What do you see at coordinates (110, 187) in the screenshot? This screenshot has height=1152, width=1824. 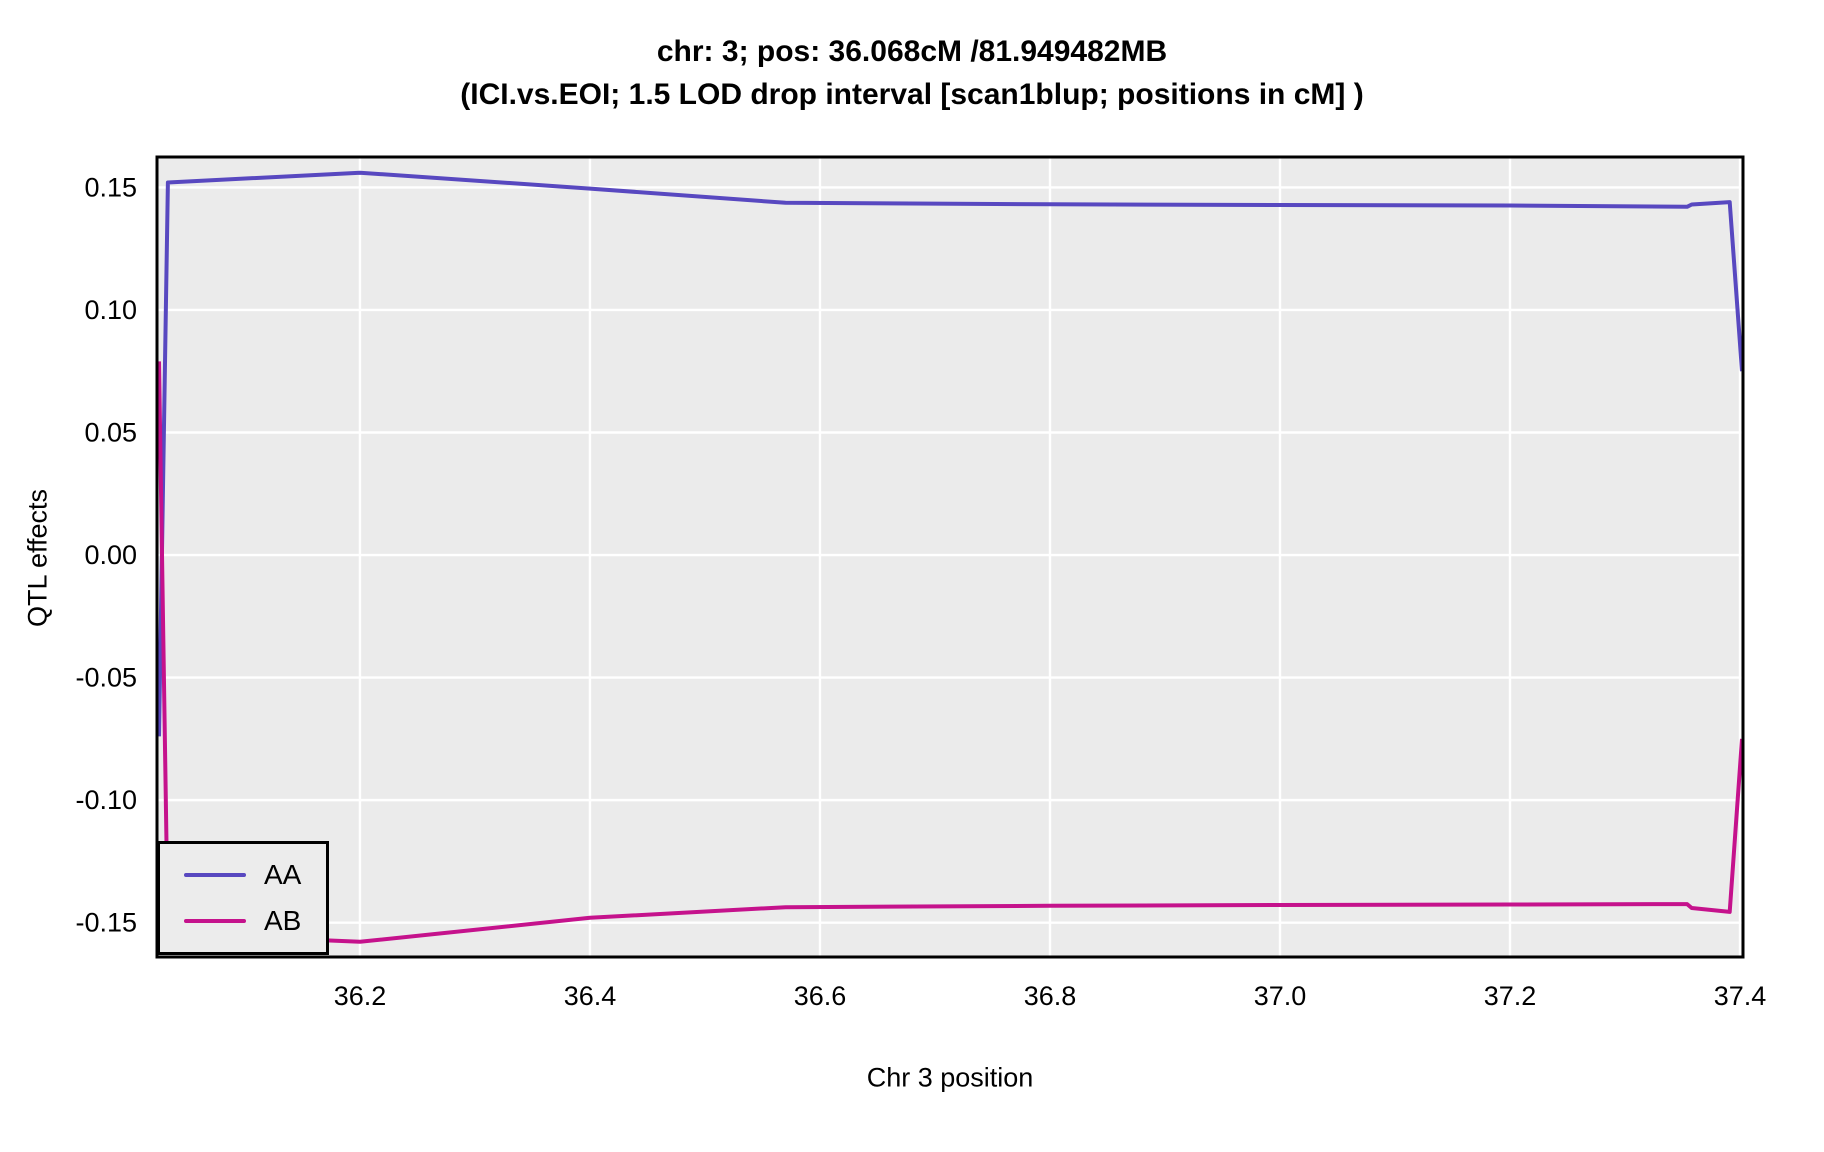 I see `y-tick-label: 0.15` at bounding box center [110, 187].